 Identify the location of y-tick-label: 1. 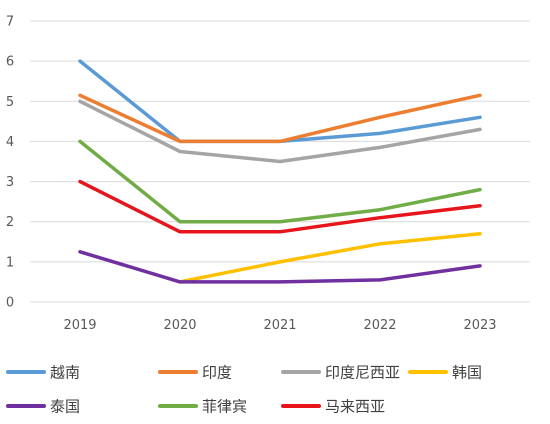
(10, 262).